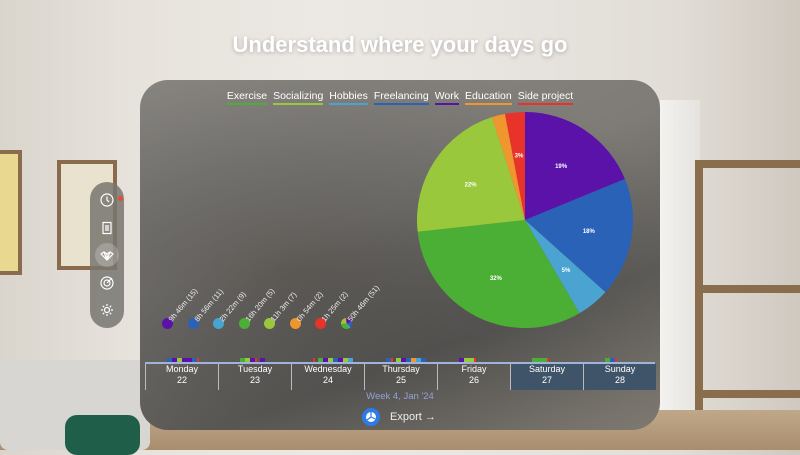 Image resolution: width=800 pixels, height=455 pixels. What do you see at coordinates (619, 380) in the screenshot?
I see `day-date: 28` at bounding box center [619, 380].